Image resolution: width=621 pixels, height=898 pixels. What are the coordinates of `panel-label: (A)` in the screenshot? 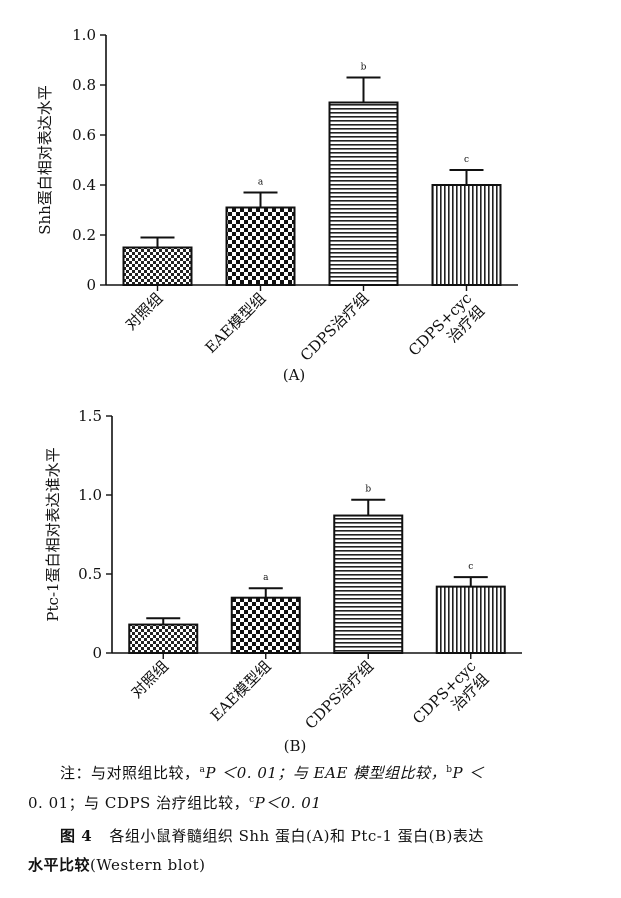 It's located at (294, 375).